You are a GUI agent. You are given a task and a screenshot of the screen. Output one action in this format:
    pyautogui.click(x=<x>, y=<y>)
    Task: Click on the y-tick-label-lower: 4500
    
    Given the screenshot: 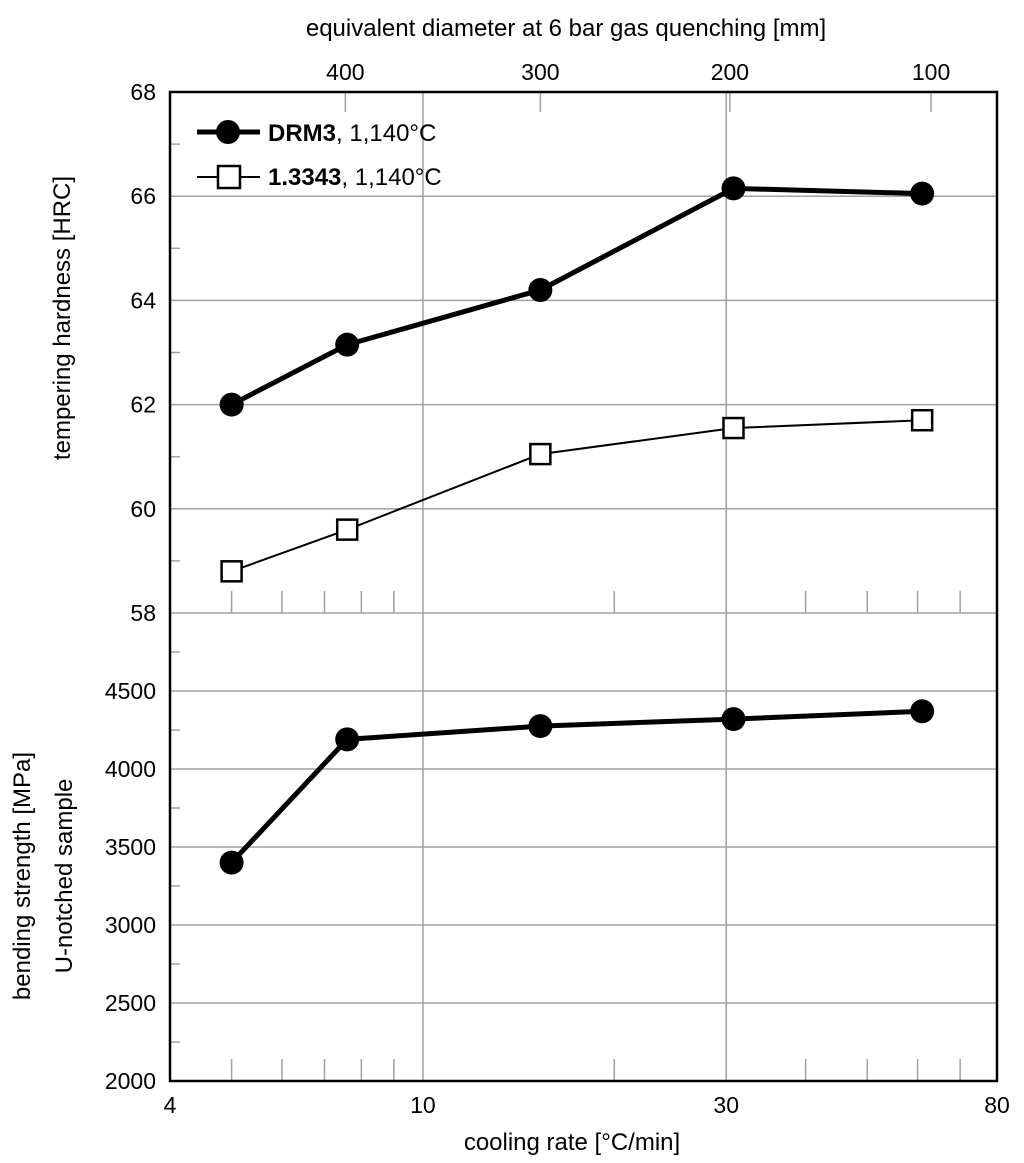 What is the action you would take?
    pyautogui.click(x=130, y=691)
    